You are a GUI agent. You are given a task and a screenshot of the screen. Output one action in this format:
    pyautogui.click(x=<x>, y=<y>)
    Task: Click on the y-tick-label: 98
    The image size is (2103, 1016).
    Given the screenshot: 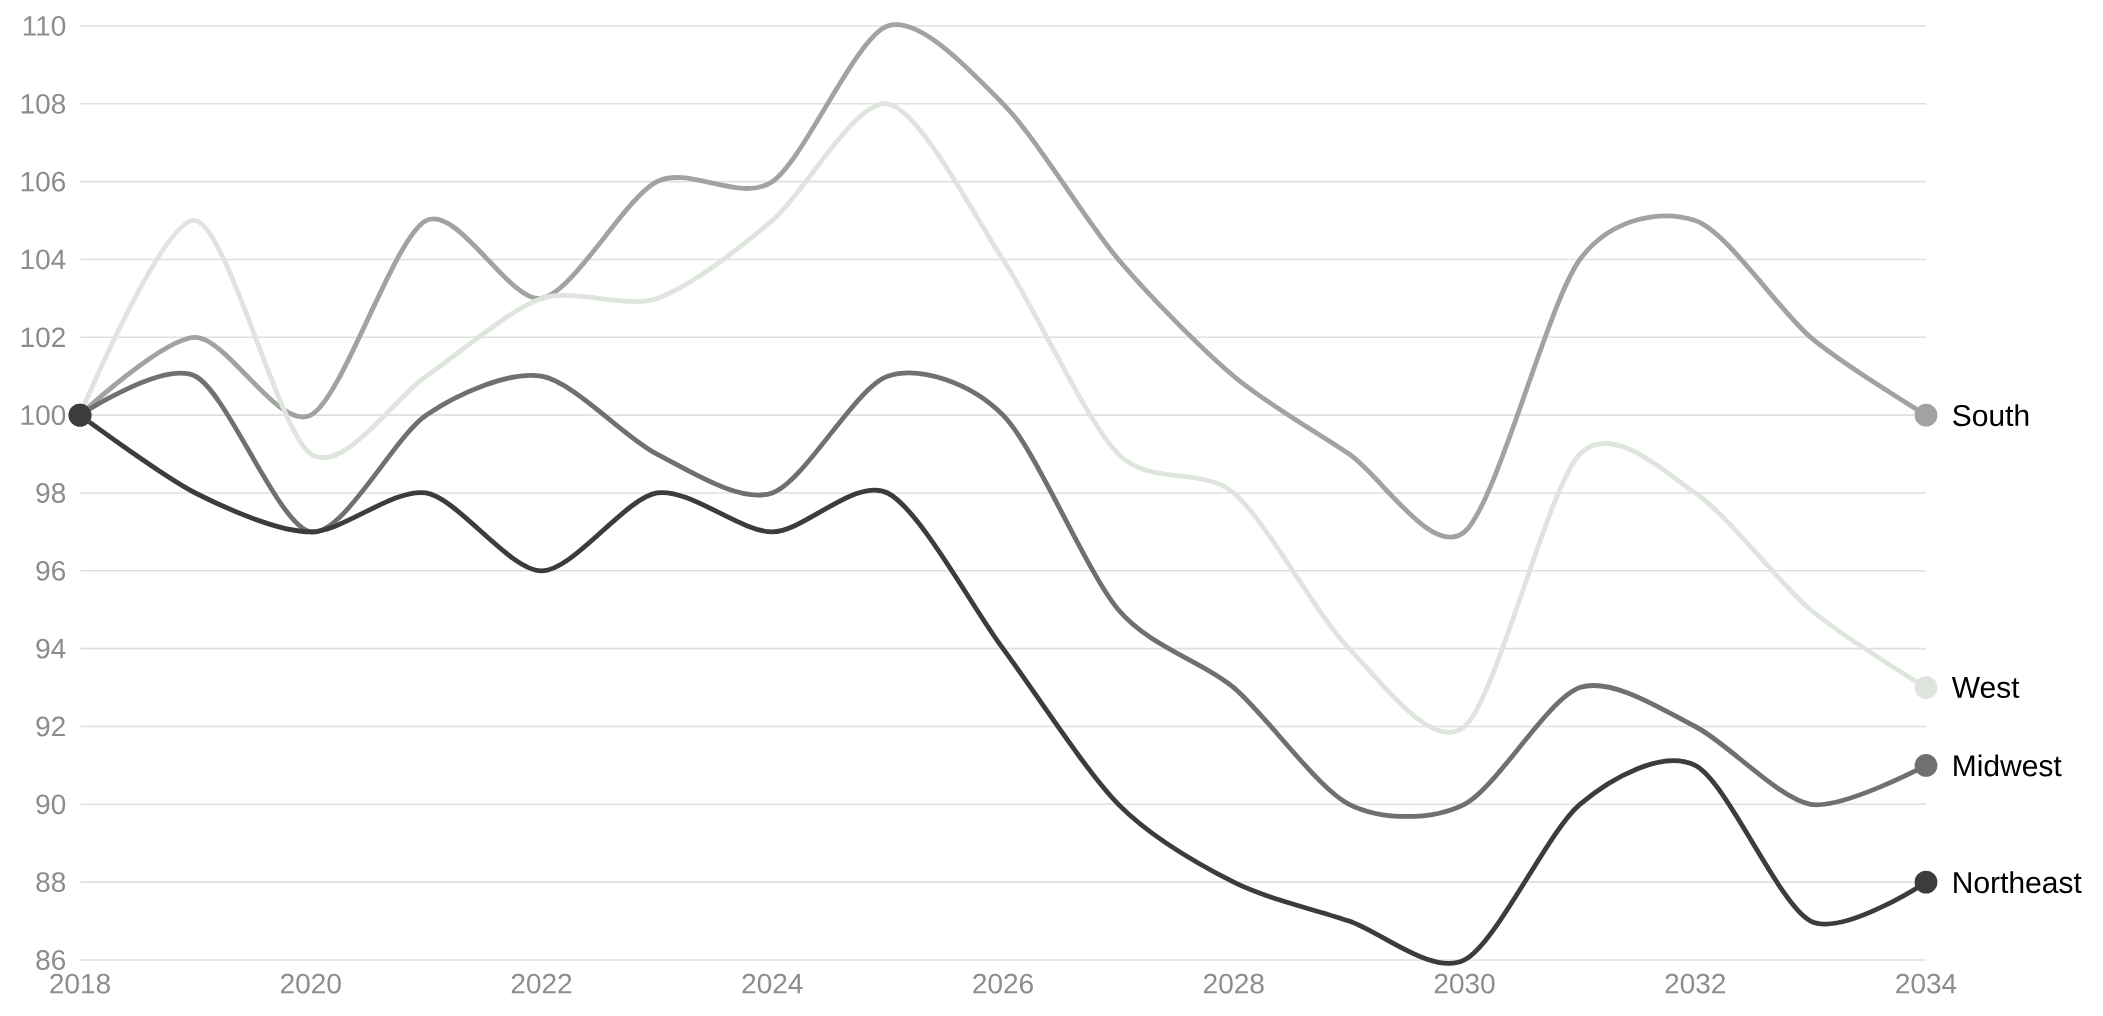 What is the action you would take?
    pyautogui.click(x=51, y=493)
    